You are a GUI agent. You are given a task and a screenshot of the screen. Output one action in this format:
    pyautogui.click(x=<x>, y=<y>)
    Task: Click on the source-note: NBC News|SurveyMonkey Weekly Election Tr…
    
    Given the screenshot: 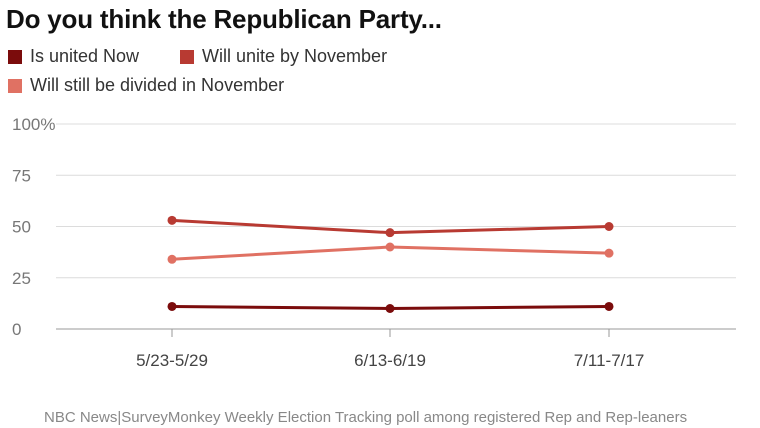 What is the action you would take?
    pyautogui.click(x=366, y=417)
    